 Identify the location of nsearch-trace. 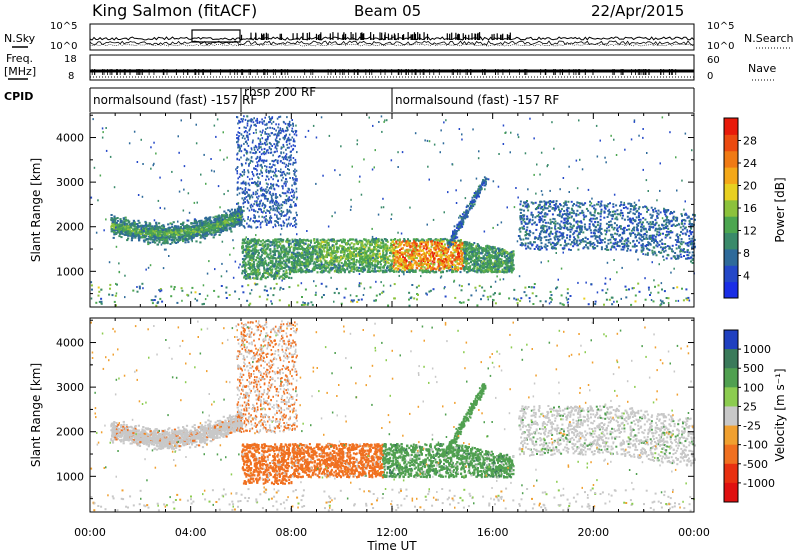
(392, 43).